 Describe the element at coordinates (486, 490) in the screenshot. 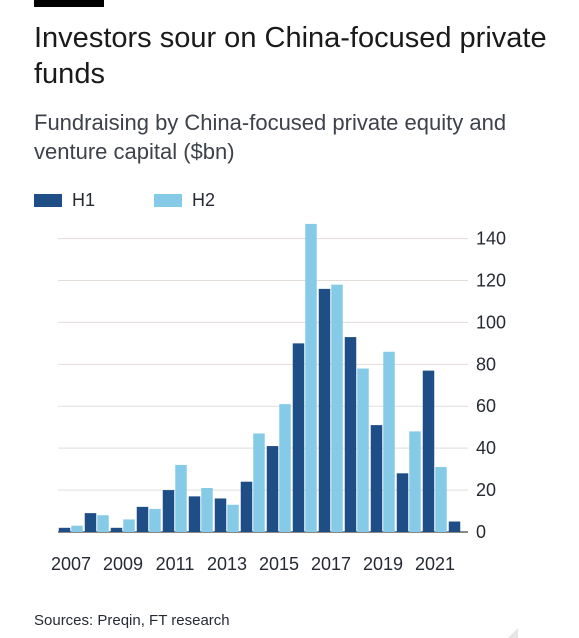

I see `y-tick-label: 20` at that location.